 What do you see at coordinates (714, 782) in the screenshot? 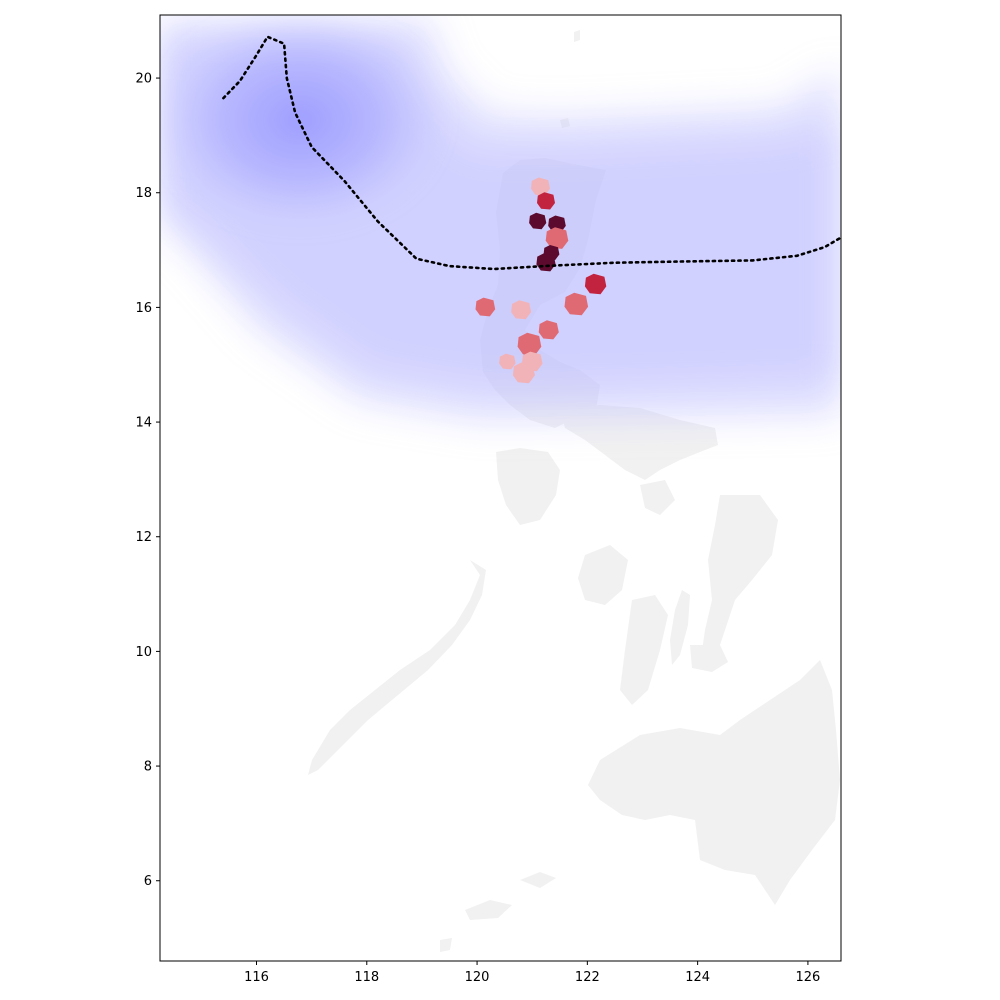
I see `land-mindanao` at bounding box center [714, 782].